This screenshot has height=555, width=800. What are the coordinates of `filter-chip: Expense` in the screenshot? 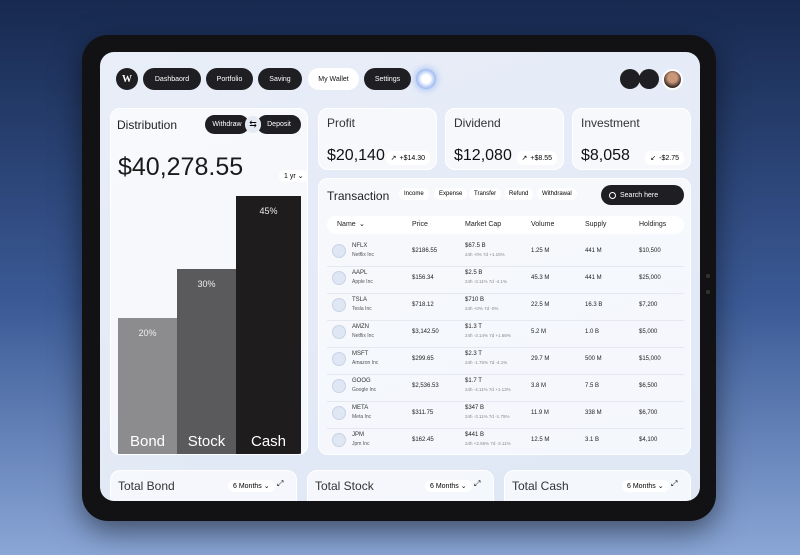 It's located at (451, 194).